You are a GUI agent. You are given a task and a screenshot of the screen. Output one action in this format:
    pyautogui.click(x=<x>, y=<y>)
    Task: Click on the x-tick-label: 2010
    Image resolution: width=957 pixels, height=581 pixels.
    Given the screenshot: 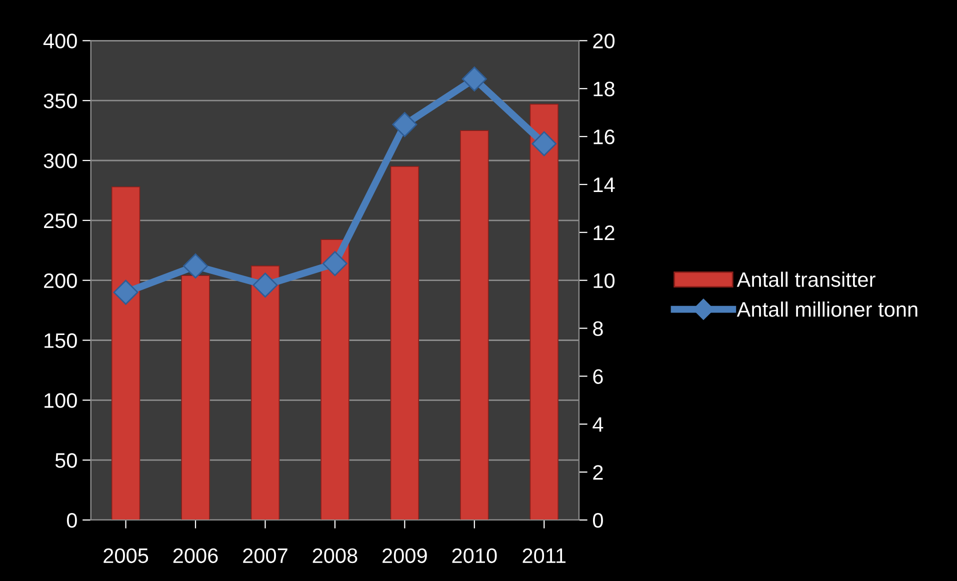 What is the action you would take?
    pyautogui.click(x=474, y=556)
    